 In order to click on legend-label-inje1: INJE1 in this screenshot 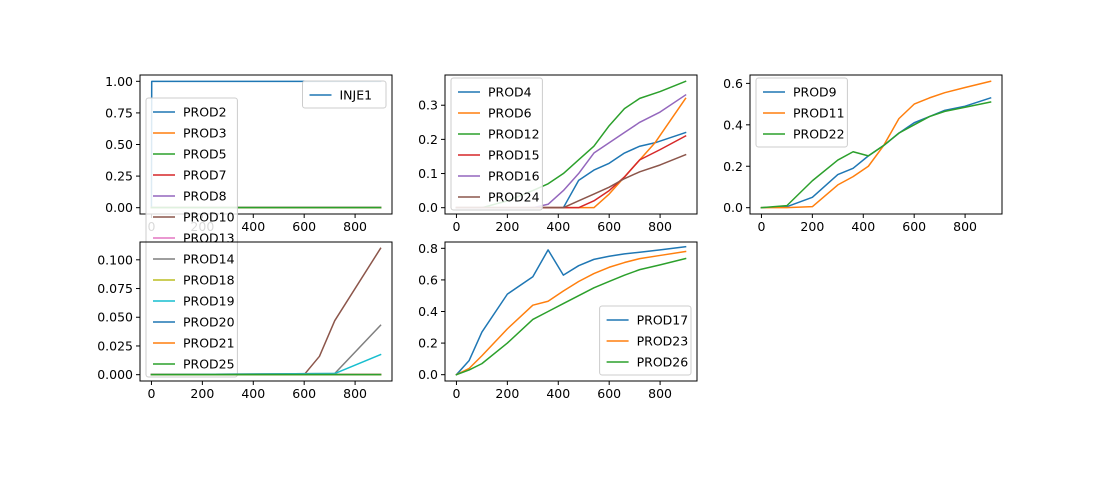, I will do `click(356, 95)`.